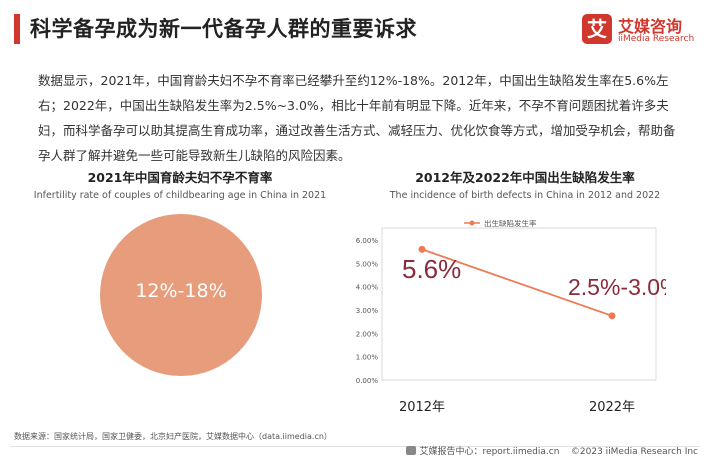  What do you see at coordinates (17, 29) in the screenshot?
I see `title-accent-bar` at bounding box center [17, 29].